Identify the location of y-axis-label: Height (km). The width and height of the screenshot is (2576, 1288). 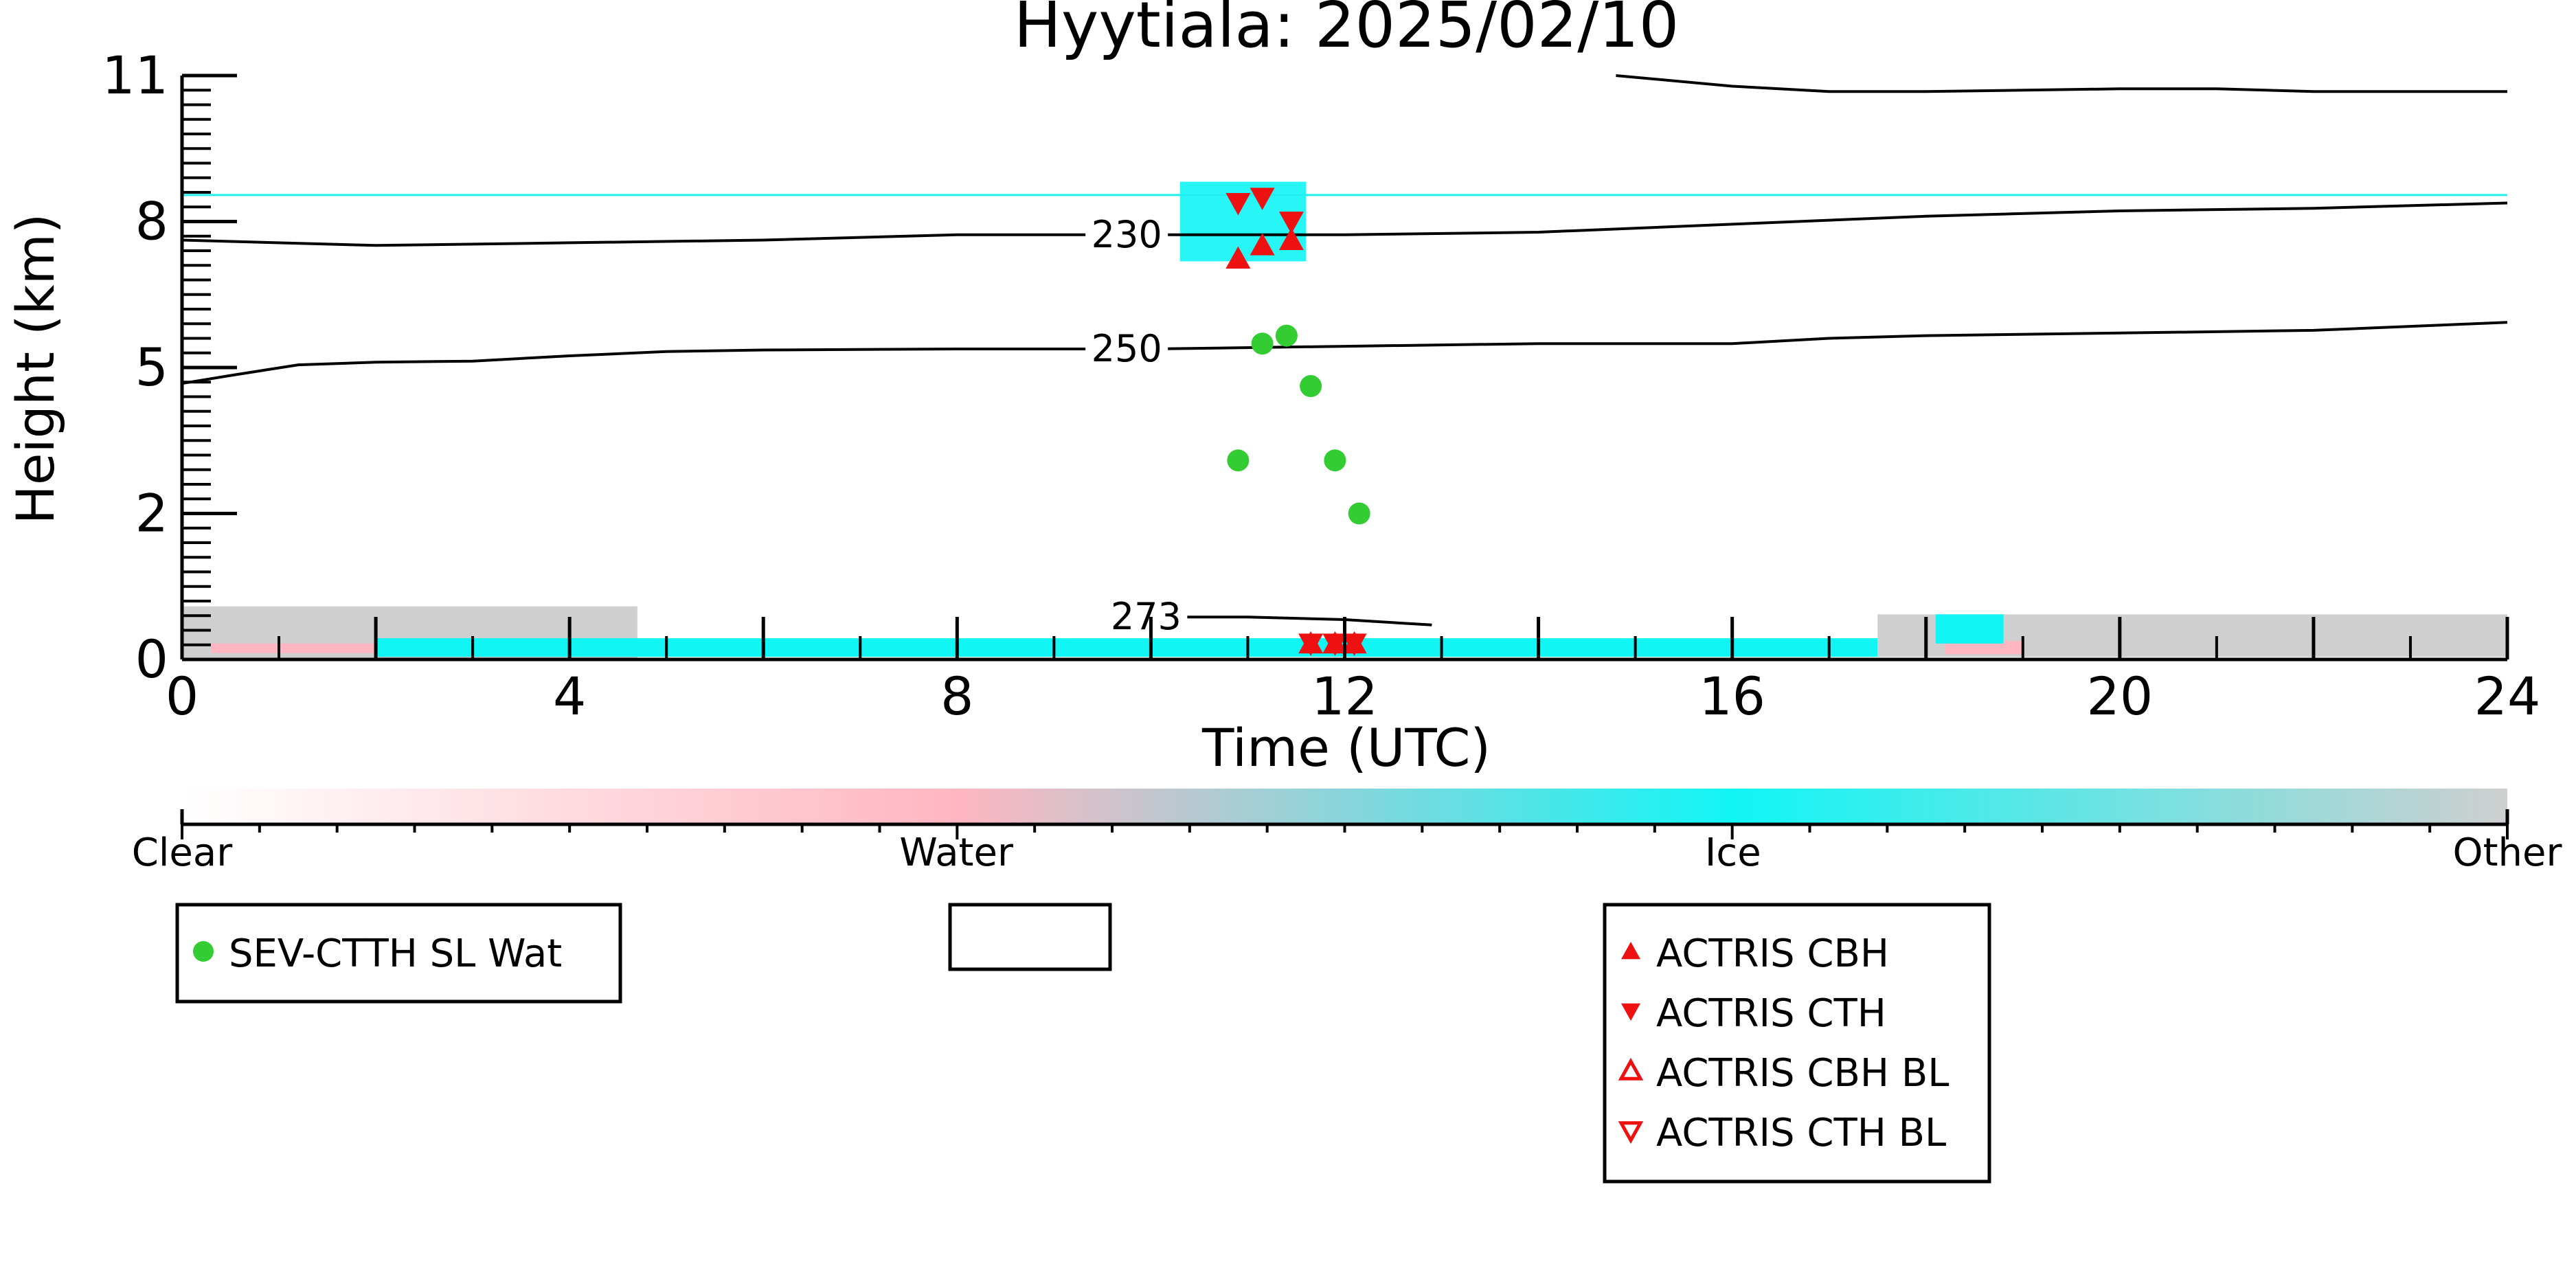
(35, 369).